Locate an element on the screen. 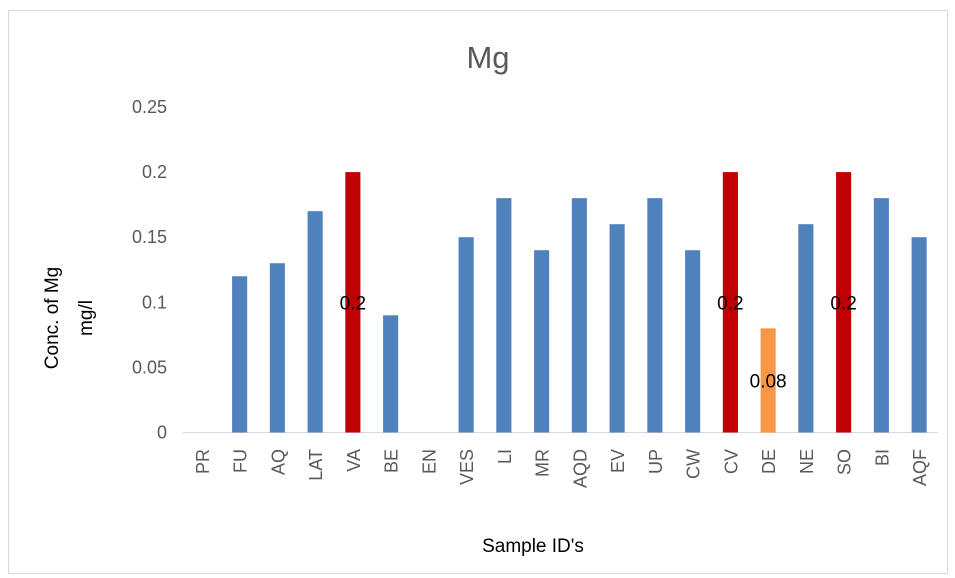  bar-lat is located at coordinates (315, 322).